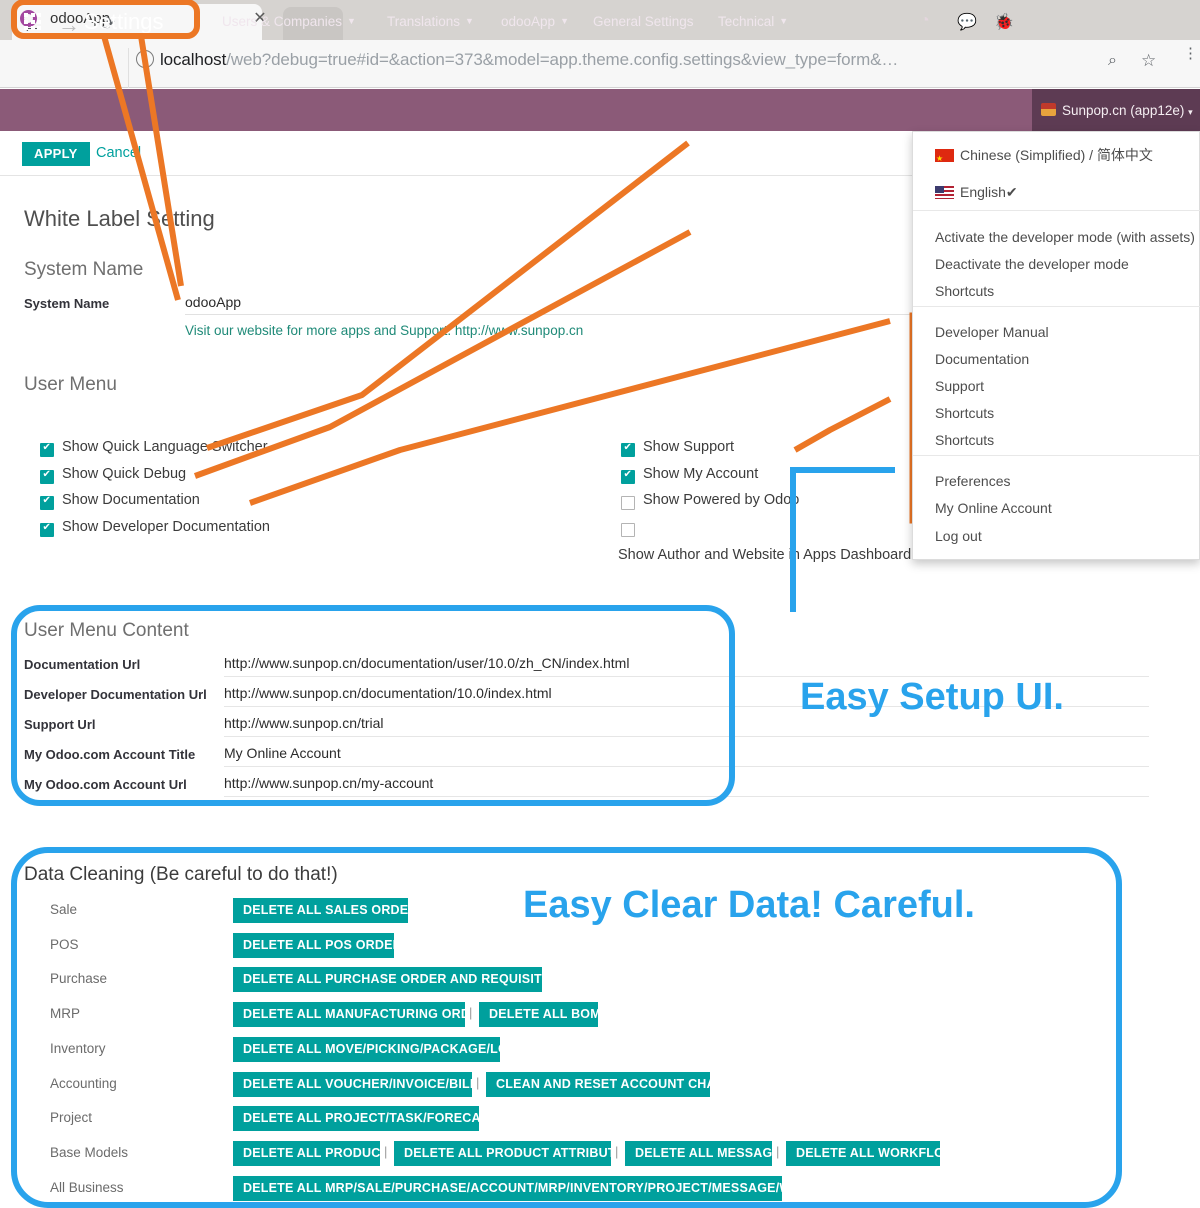 This screenshot has width=1200, height=1208. Describe the element at coordinates (317, 945) in the screenshot. I see `data-cleaning-button-delete-all-pos-order: DELETE ALL POS ORDER` at that location.